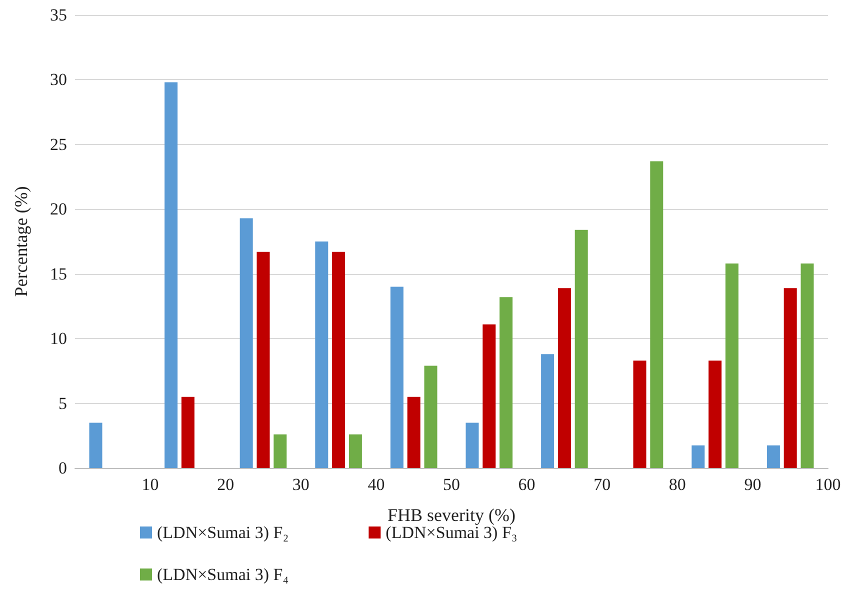 This screenshot has width=855, height=598. What do you see at coordinates (527, 484) in the screenshot?
I see `x-tick-label: 60` at bounding box center [527, 484].